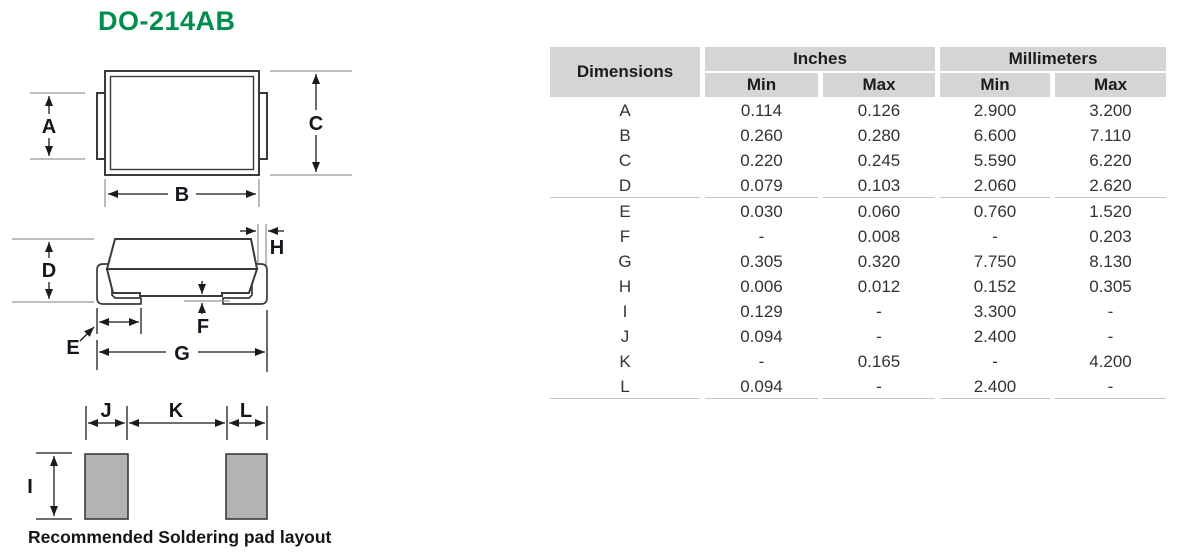 This screenshot has width=1200, height=559. What do you see at coordinates (182, 195) in the screenshot?
I see `dim-label-b: B` at bounding box center [182, 195].